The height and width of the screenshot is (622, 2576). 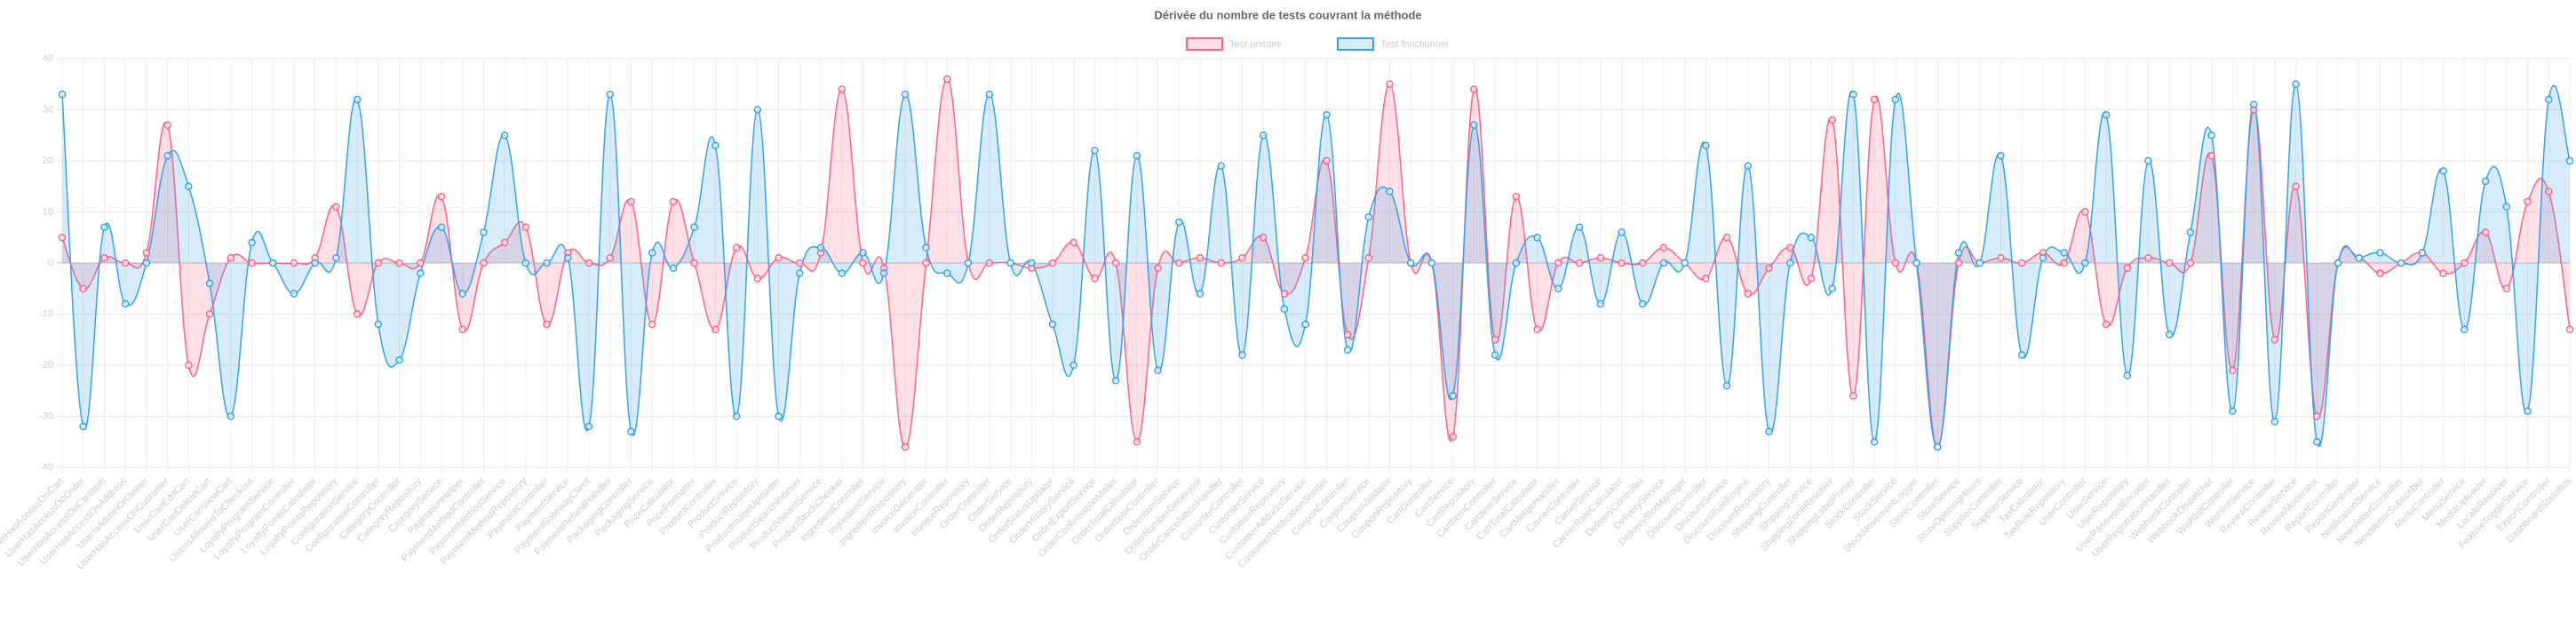 What do you see at coordinates (1255, 45) in the screenshot?
I see `legend-label: Test unitaire` at bounding box center [1255, 45].